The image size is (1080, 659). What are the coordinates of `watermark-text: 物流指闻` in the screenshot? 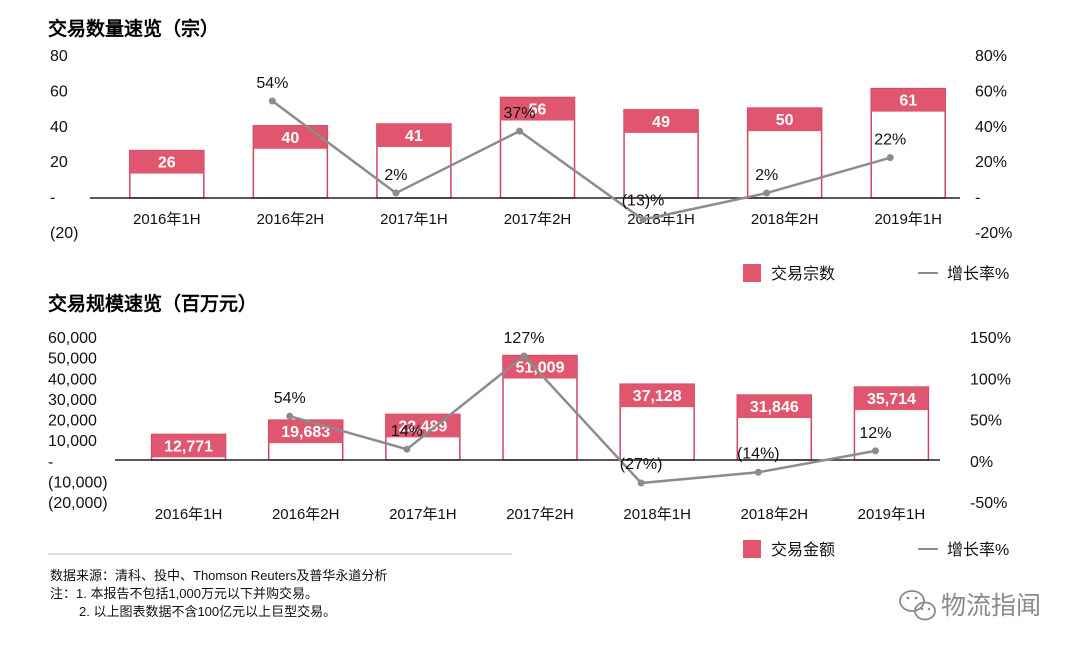 It's located at (991, 606).